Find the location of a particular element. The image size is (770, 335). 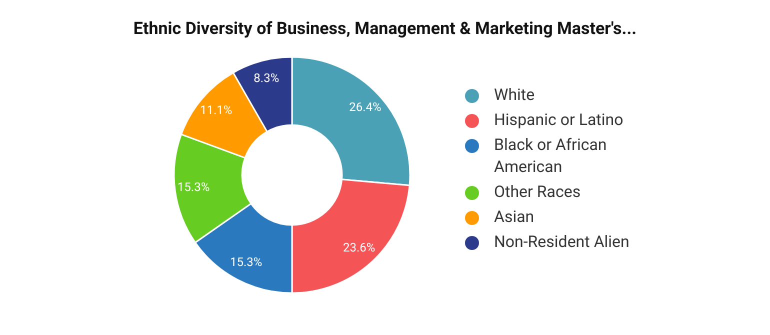

legend-label: Asian is located at coordinates (514, 216).